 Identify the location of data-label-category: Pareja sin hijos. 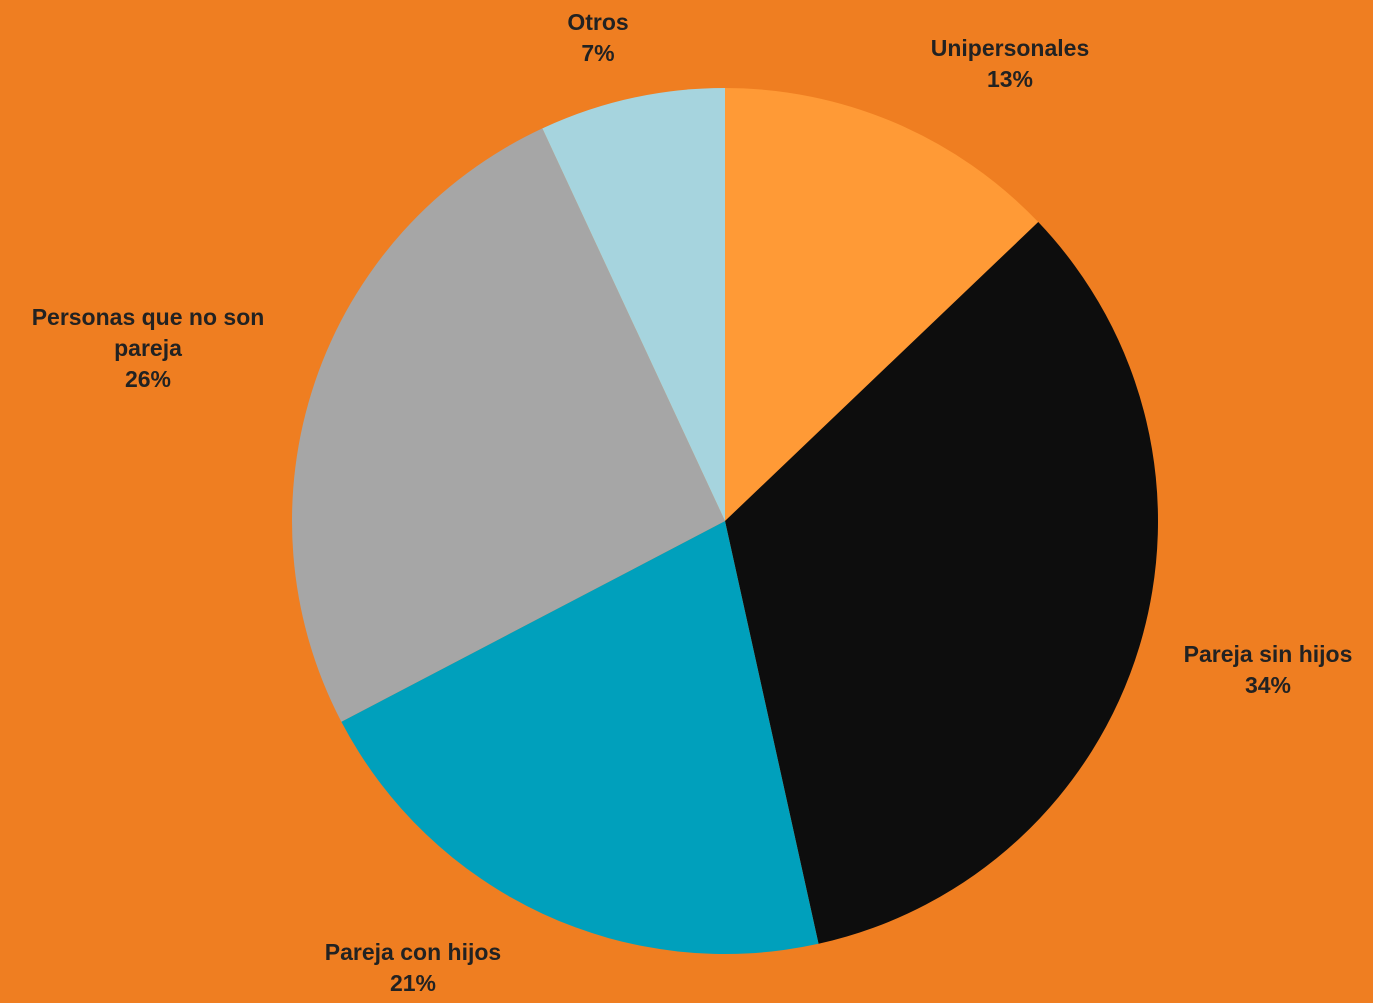
(1268, 654).